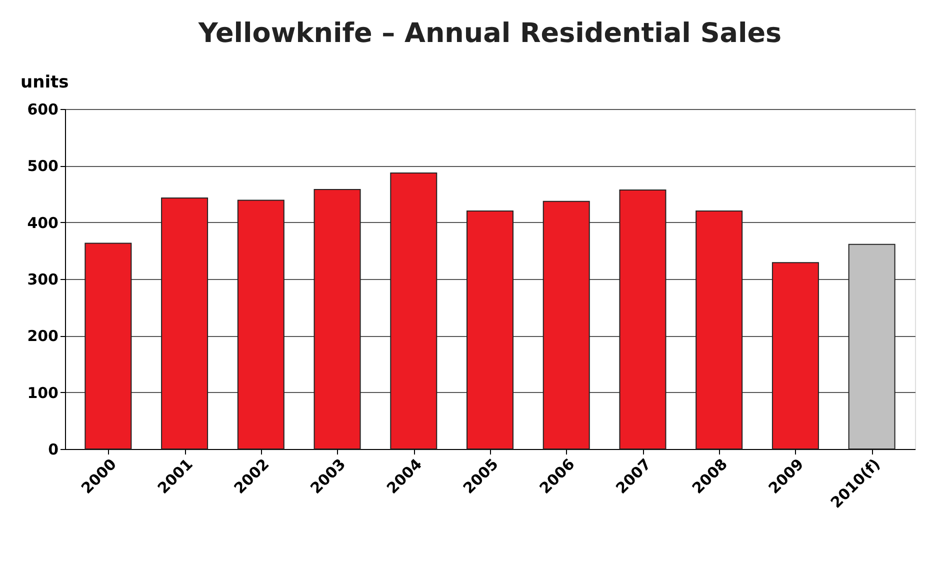 Image resolution: width=941 pixels, height=579 pixels. I want to click on y-tick-label: 600, so click(42, 109).